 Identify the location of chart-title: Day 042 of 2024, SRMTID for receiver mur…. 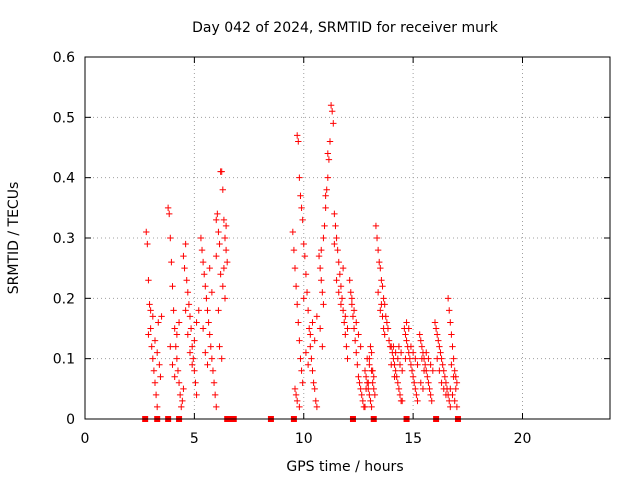
(345, 28).